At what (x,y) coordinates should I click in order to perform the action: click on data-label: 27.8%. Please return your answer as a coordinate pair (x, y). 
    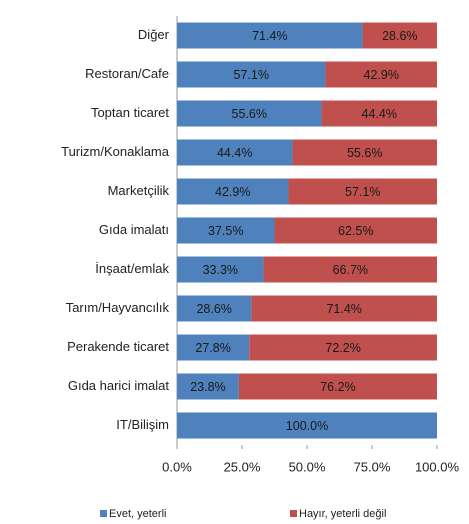
    Looking at the image, I should click on (212, 348).